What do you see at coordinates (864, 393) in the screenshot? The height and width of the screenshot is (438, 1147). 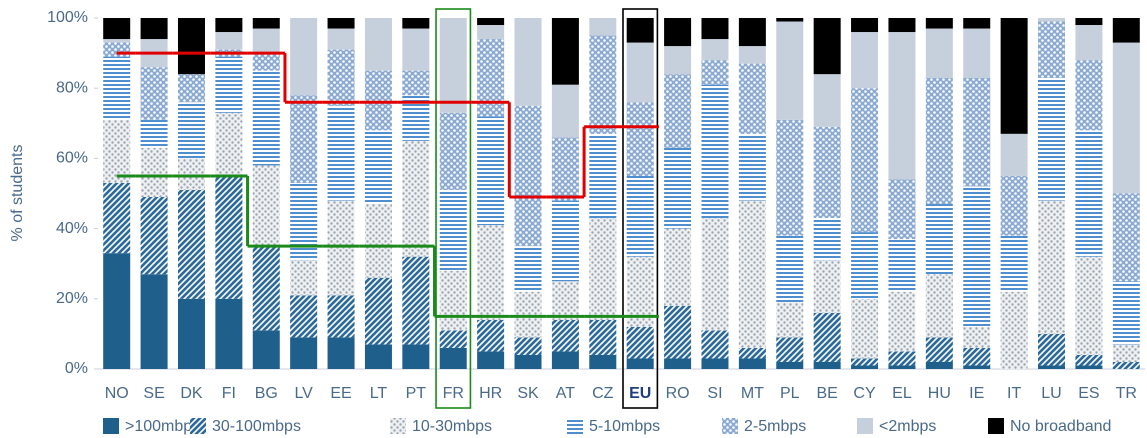 I see `x-tick-label: CY` at bounding box center [864, 393].